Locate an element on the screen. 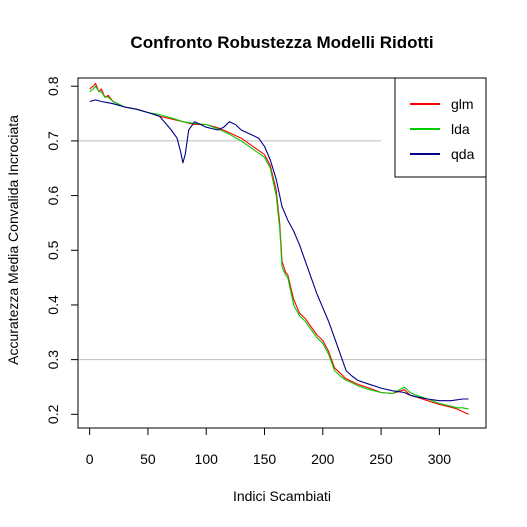  y-tick-label: 0.2 is located at coordinates (53, 414).